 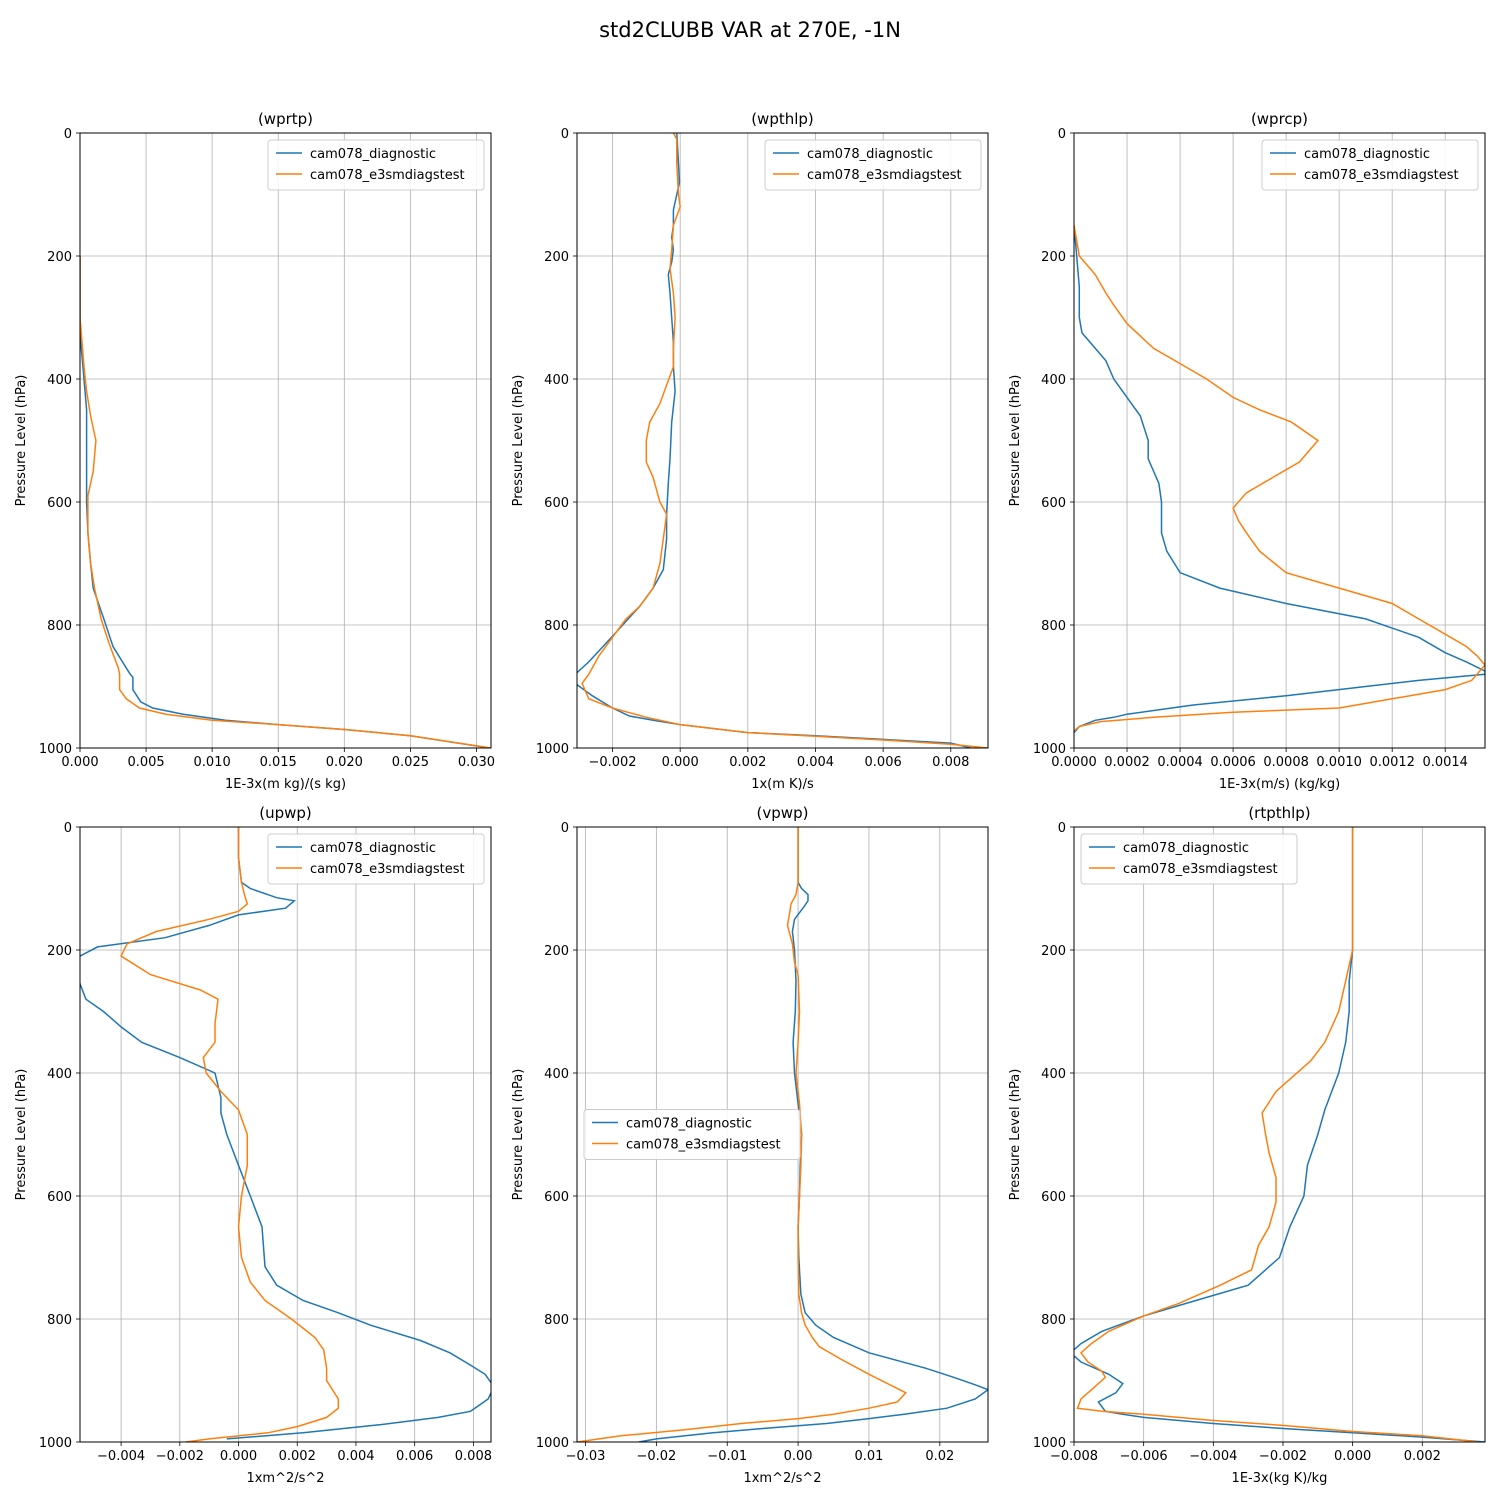 What do you see at coordinates (1392, 762) in the screenshot?
I see `x-tick-label: 0.0012` at bounding box center [1392, 762].